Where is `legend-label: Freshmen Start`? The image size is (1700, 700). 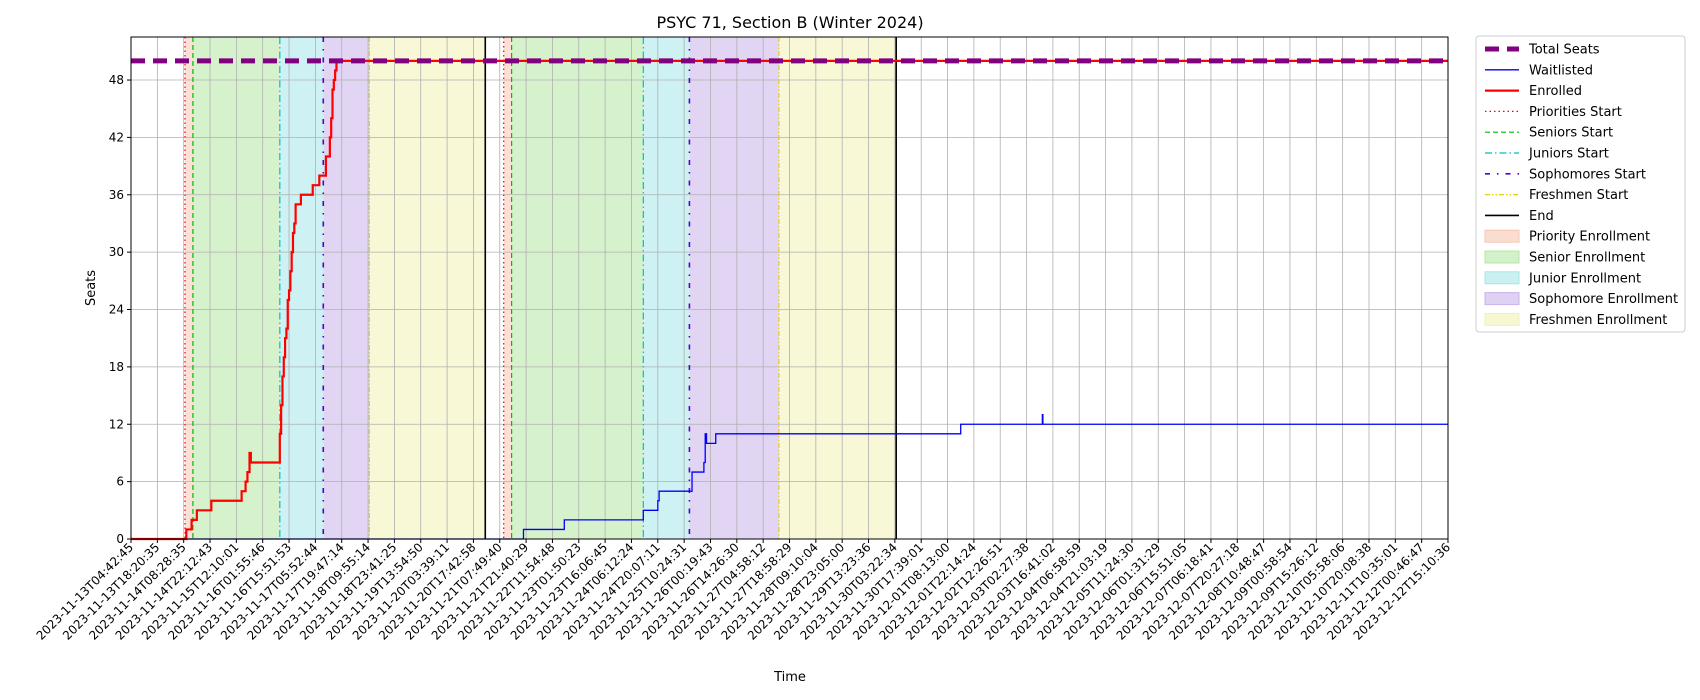 legend-label: Freshmen Start is located at coordinates (1578, 195).